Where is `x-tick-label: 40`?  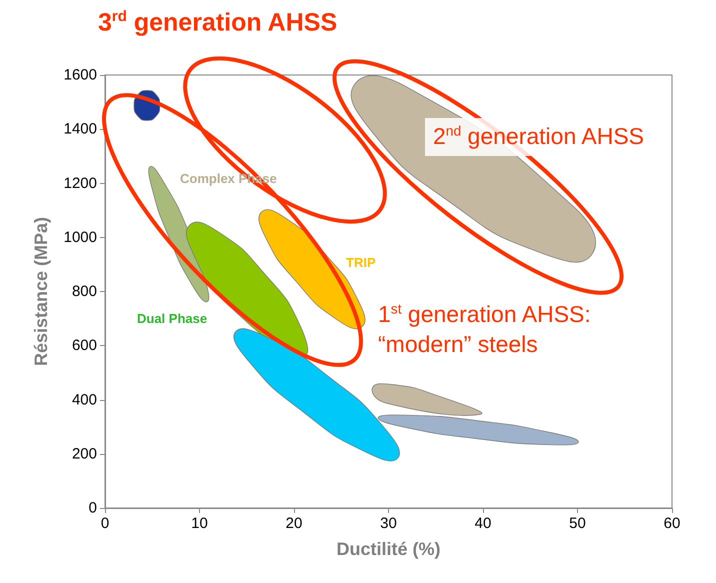 x-tick-label: 40 is located at coordinates (483, 523).